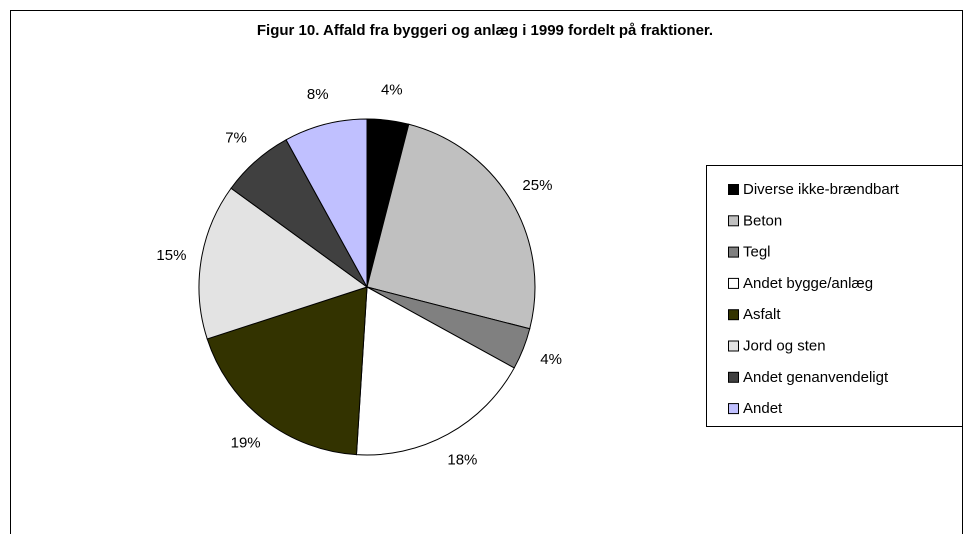 The width and height of the screenshot is (975, 539). What do you see at coordinates (462, 459) in the screenshot?
I see `data-label: 18%` at bounding box center [462, 459].